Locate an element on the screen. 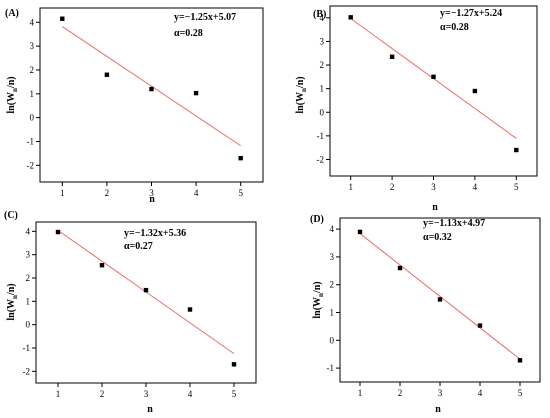 The height and width of the screenshot is (418, 550). panel-label: (C) is located at coordinates (11, 215).